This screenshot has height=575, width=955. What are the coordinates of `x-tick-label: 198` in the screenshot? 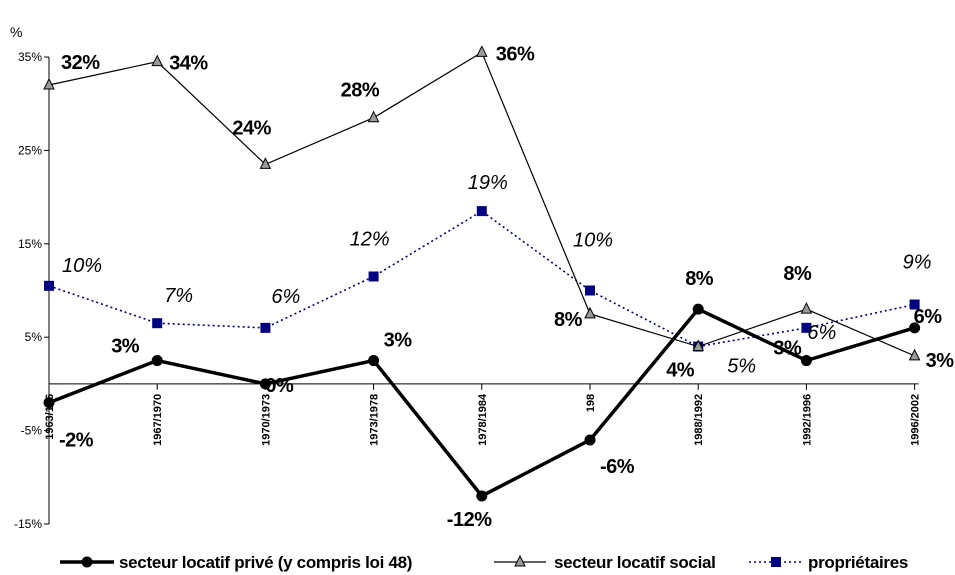 It's located at (591, 403).